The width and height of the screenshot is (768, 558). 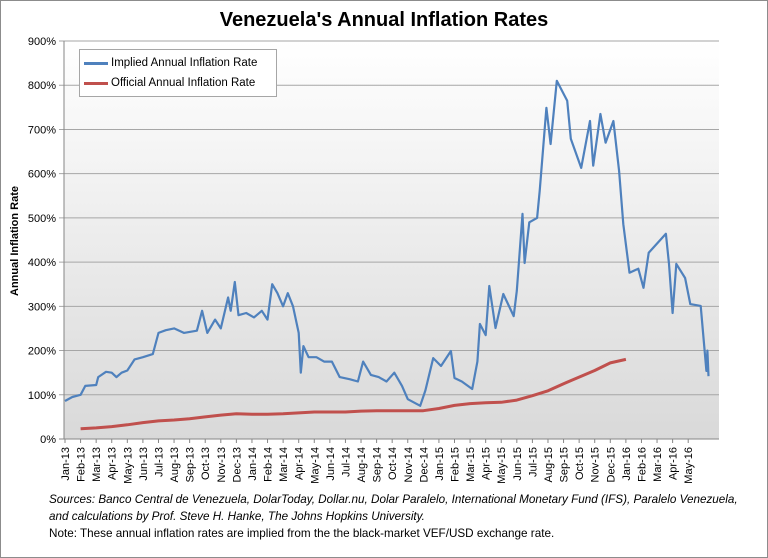 What do you see at coordinates (42, 42) in the screenshot?
I see `y-tick-label: 900%` at bounding box center [42, 42].